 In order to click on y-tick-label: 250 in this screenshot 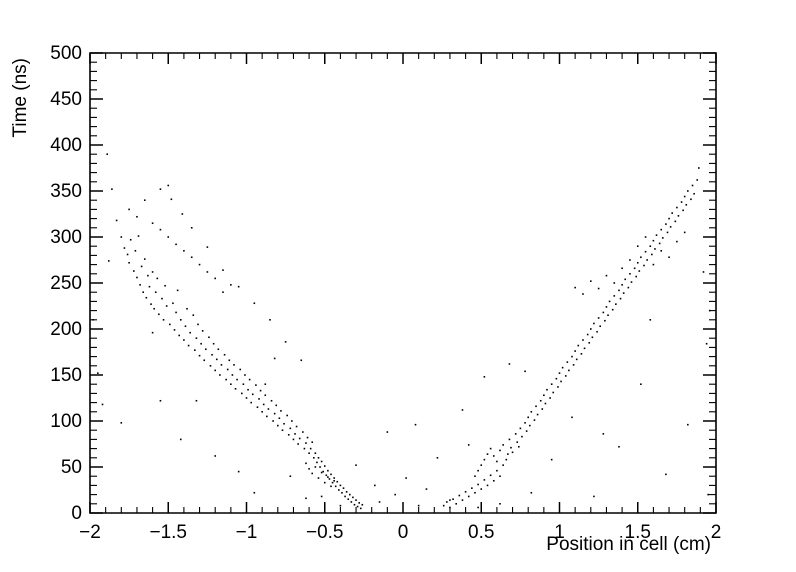, I will do `click(66, 283)`.